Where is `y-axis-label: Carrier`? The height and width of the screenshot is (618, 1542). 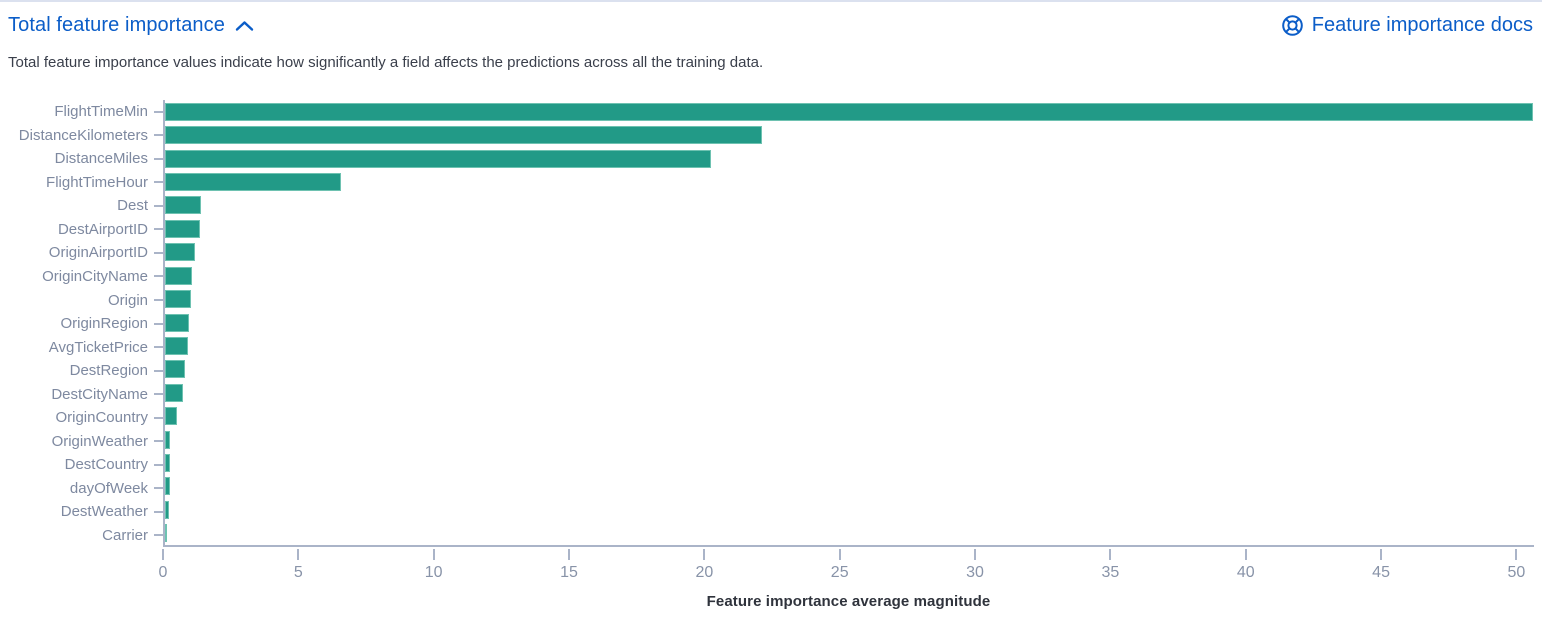
y-axis-label: Carrier is located at coordinates (125, 535).